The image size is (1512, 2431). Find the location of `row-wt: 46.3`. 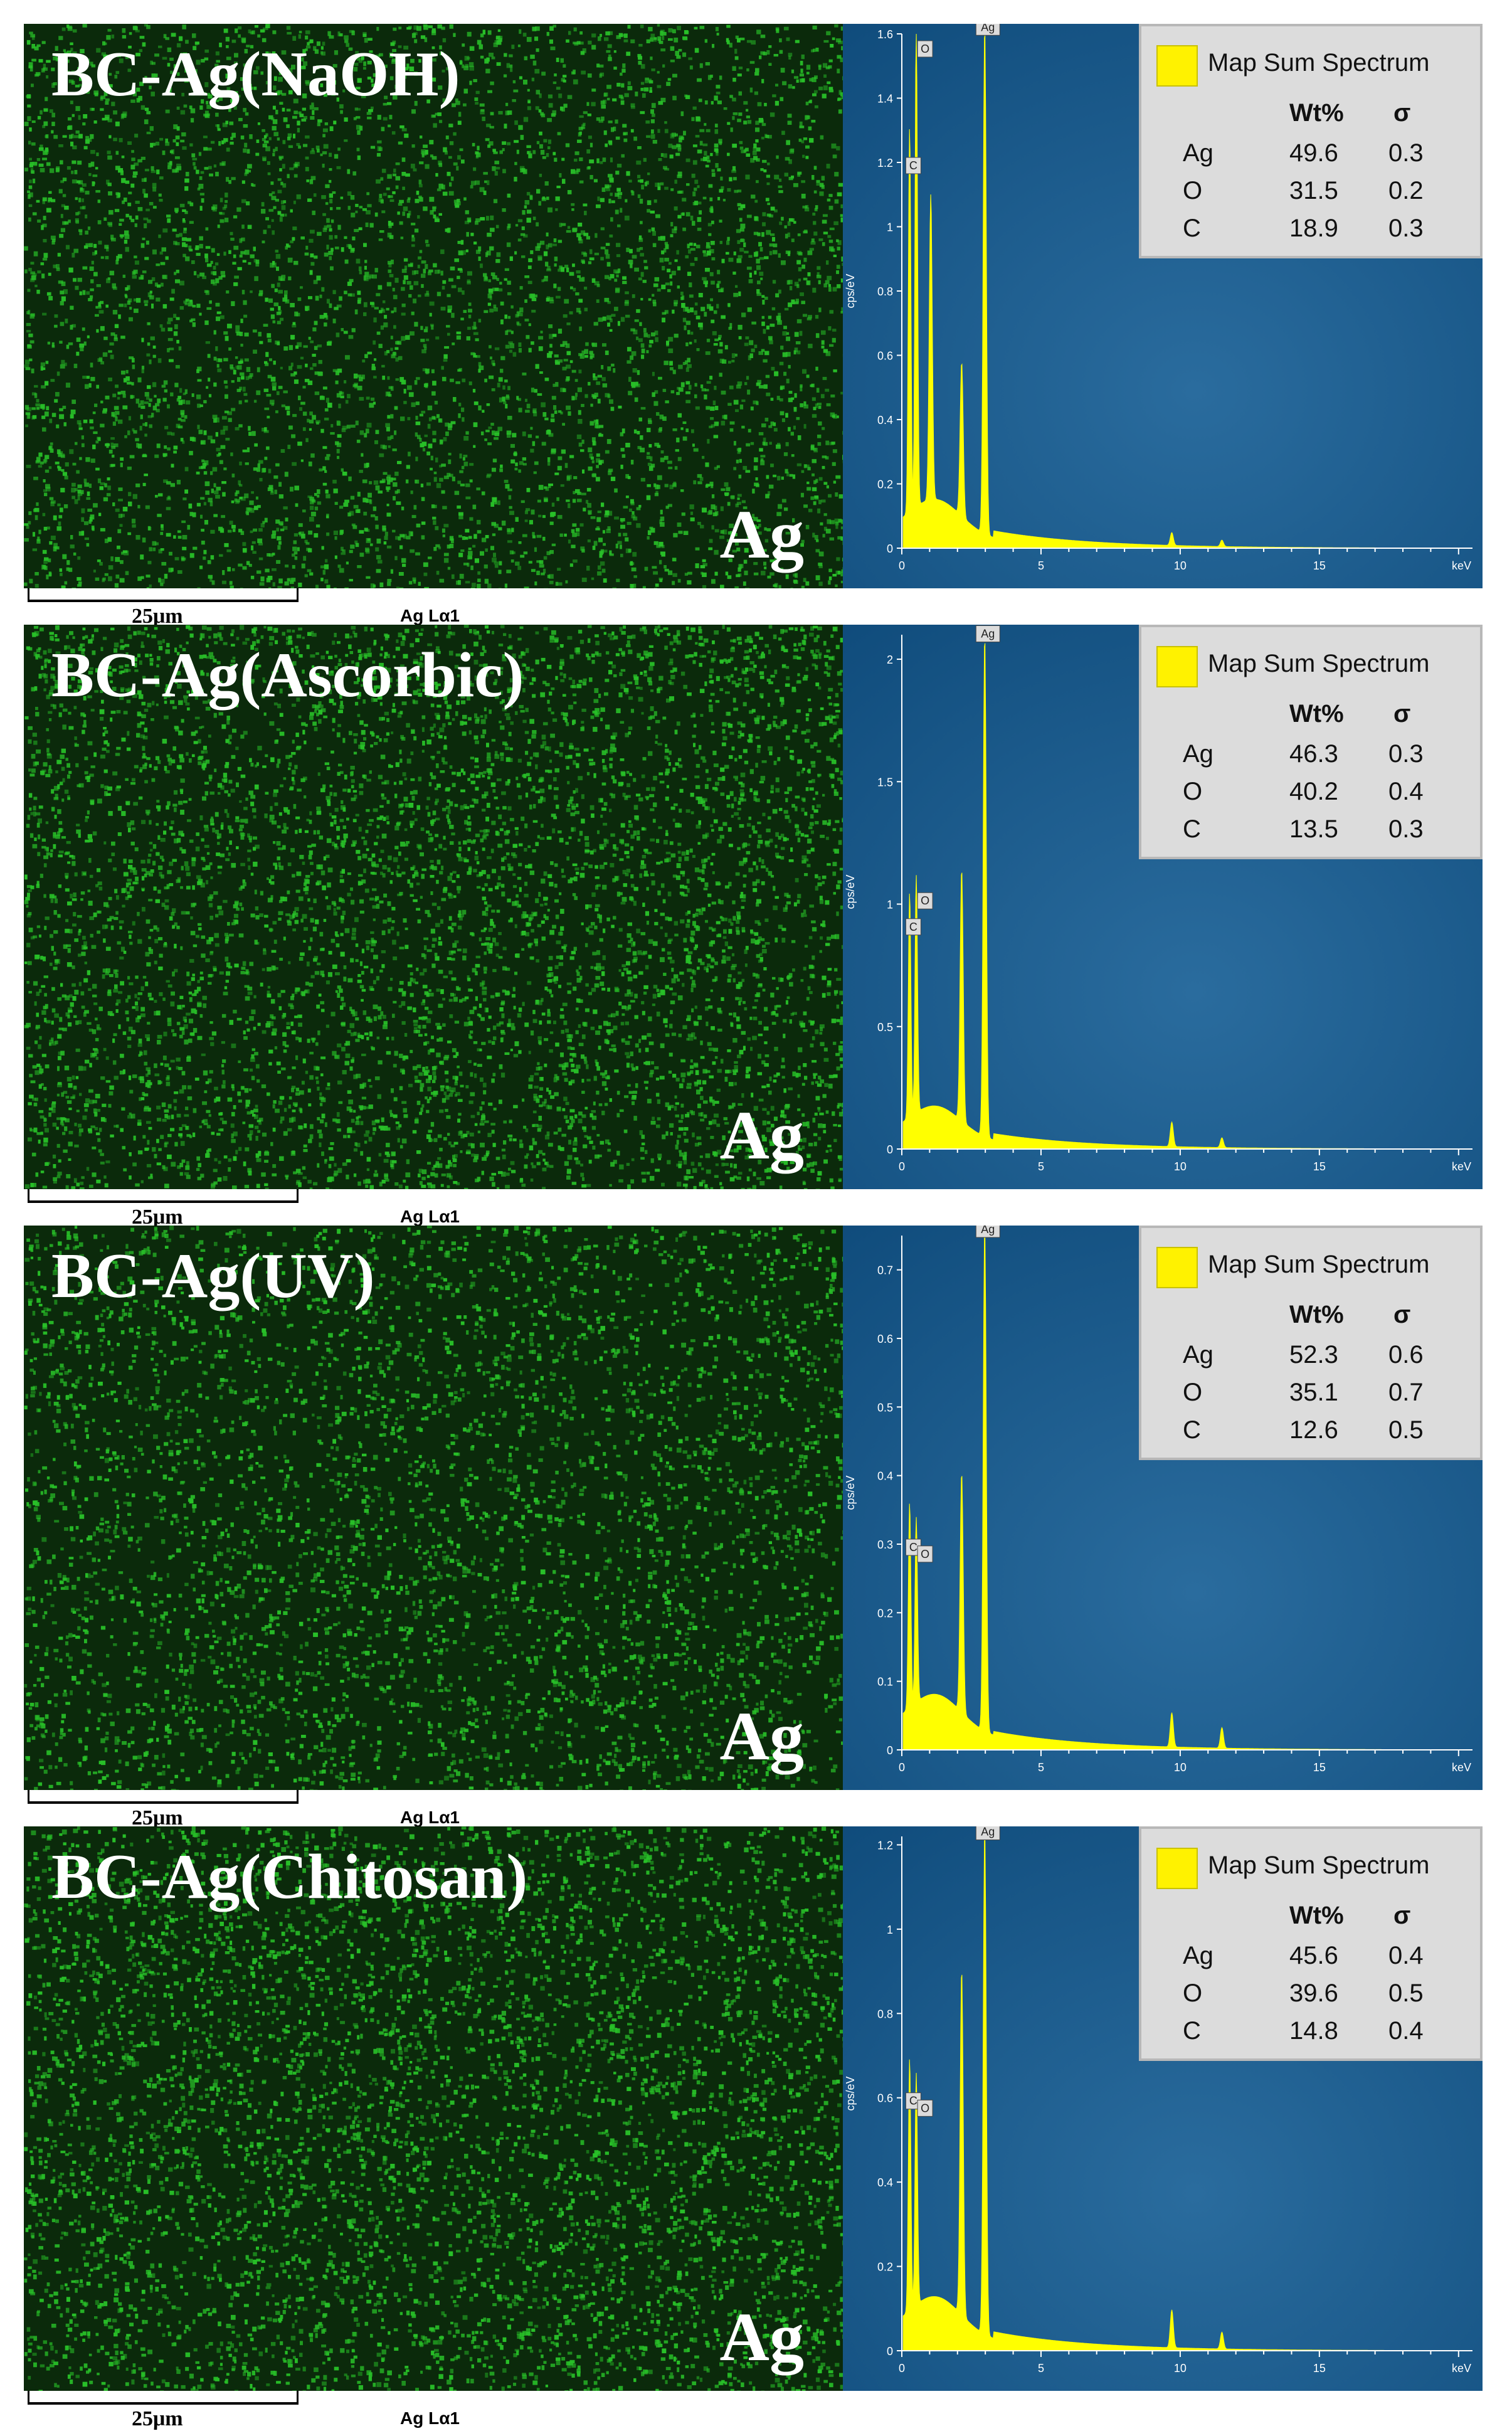

row-wt: 46.3 is located at coordinates (1313, 754).